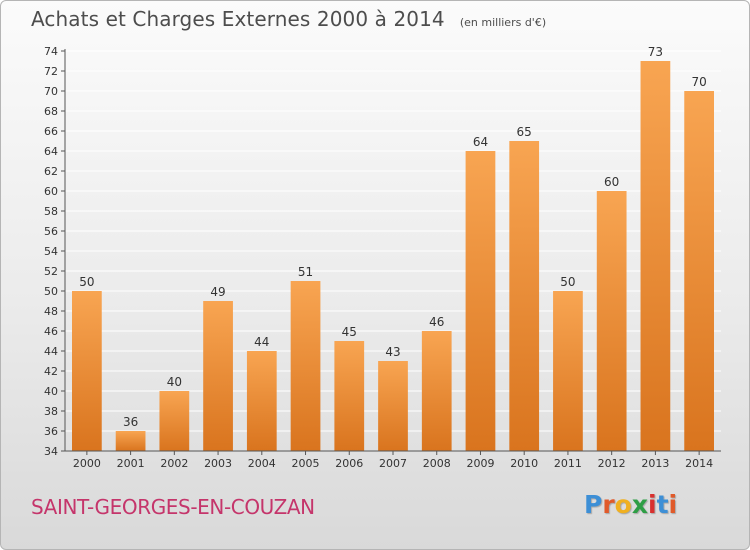 The width and height of the screenshot is (750, 550). What do you see at coordinates (611, 182) in the screenshot?
I see `data-label: 60` at bounding box center [611, 182].